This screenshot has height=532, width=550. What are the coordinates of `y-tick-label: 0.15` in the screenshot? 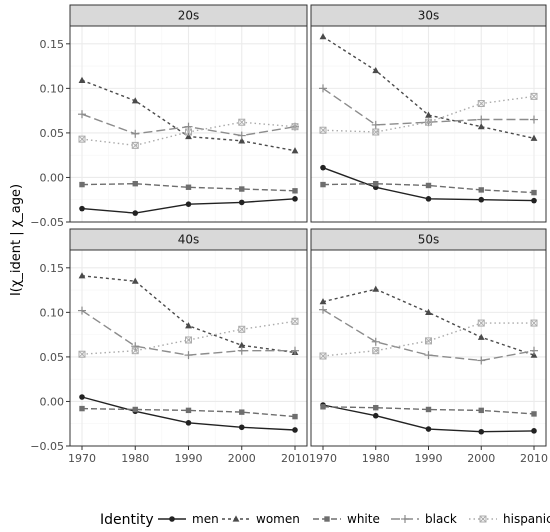 It's located at (52, 268).